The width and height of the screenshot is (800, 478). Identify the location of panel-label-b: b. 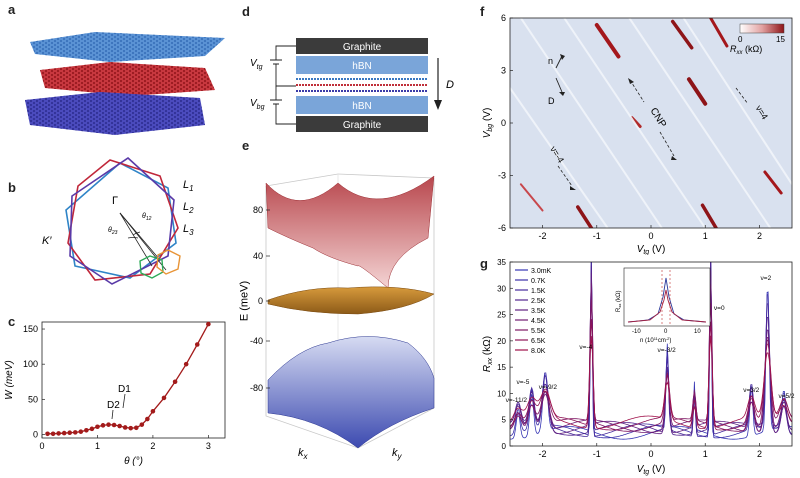
(12, 187).